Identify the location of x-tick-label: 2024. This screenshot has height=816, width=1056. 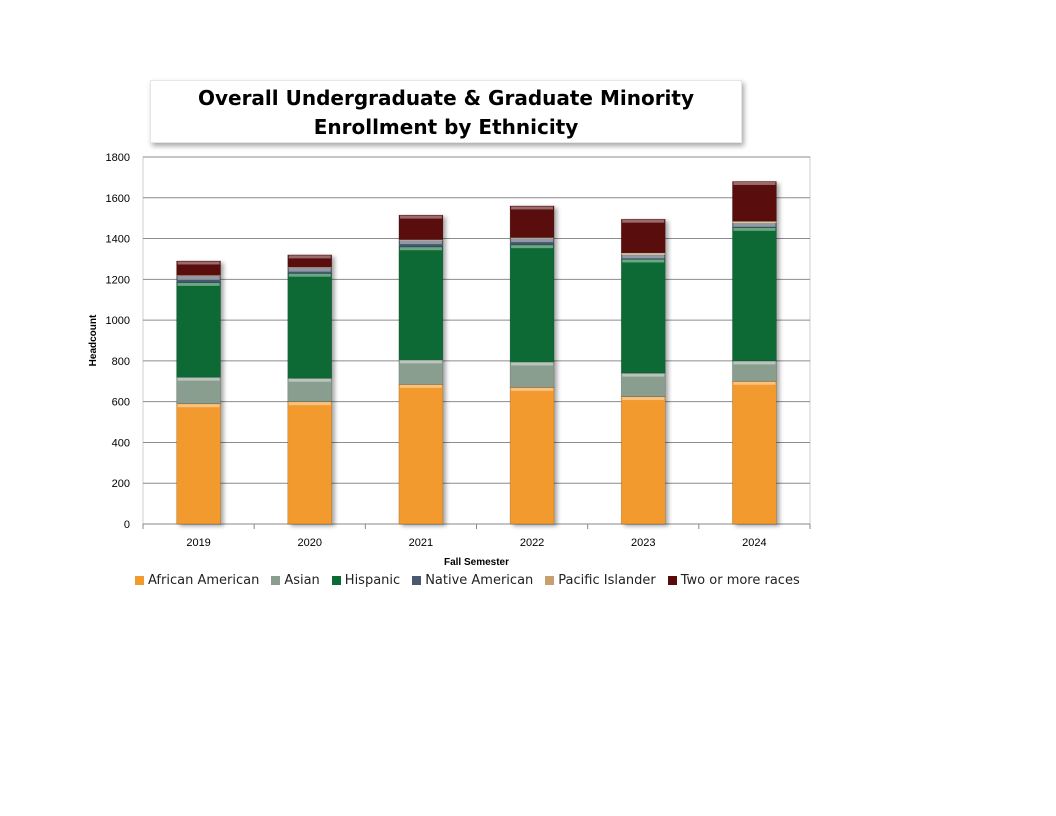
(754, 543).